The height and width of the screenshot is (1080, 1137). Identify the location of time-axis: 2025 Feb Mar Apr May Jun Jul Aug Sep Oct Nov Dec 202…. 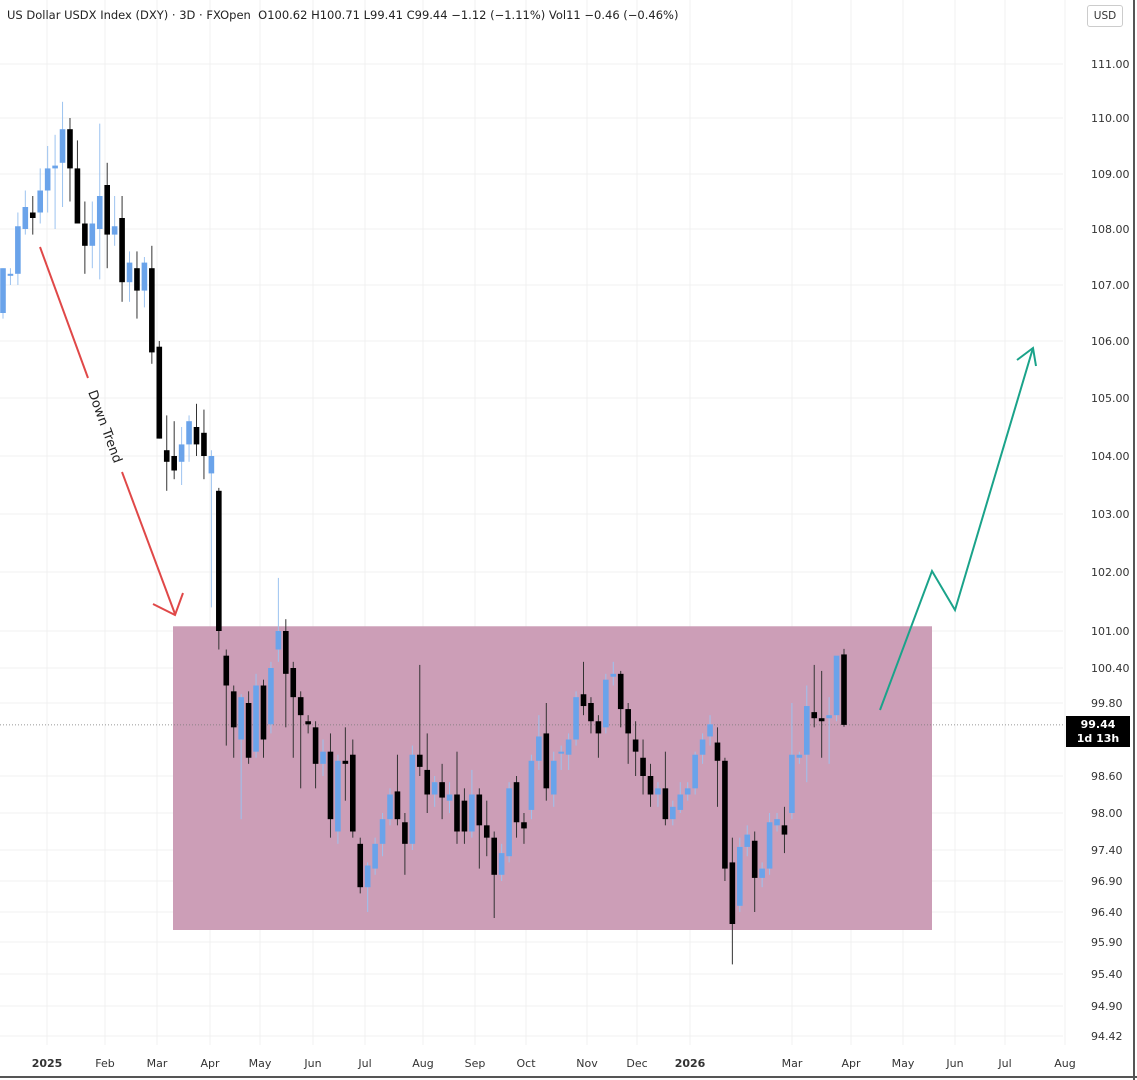
(554, 1063).